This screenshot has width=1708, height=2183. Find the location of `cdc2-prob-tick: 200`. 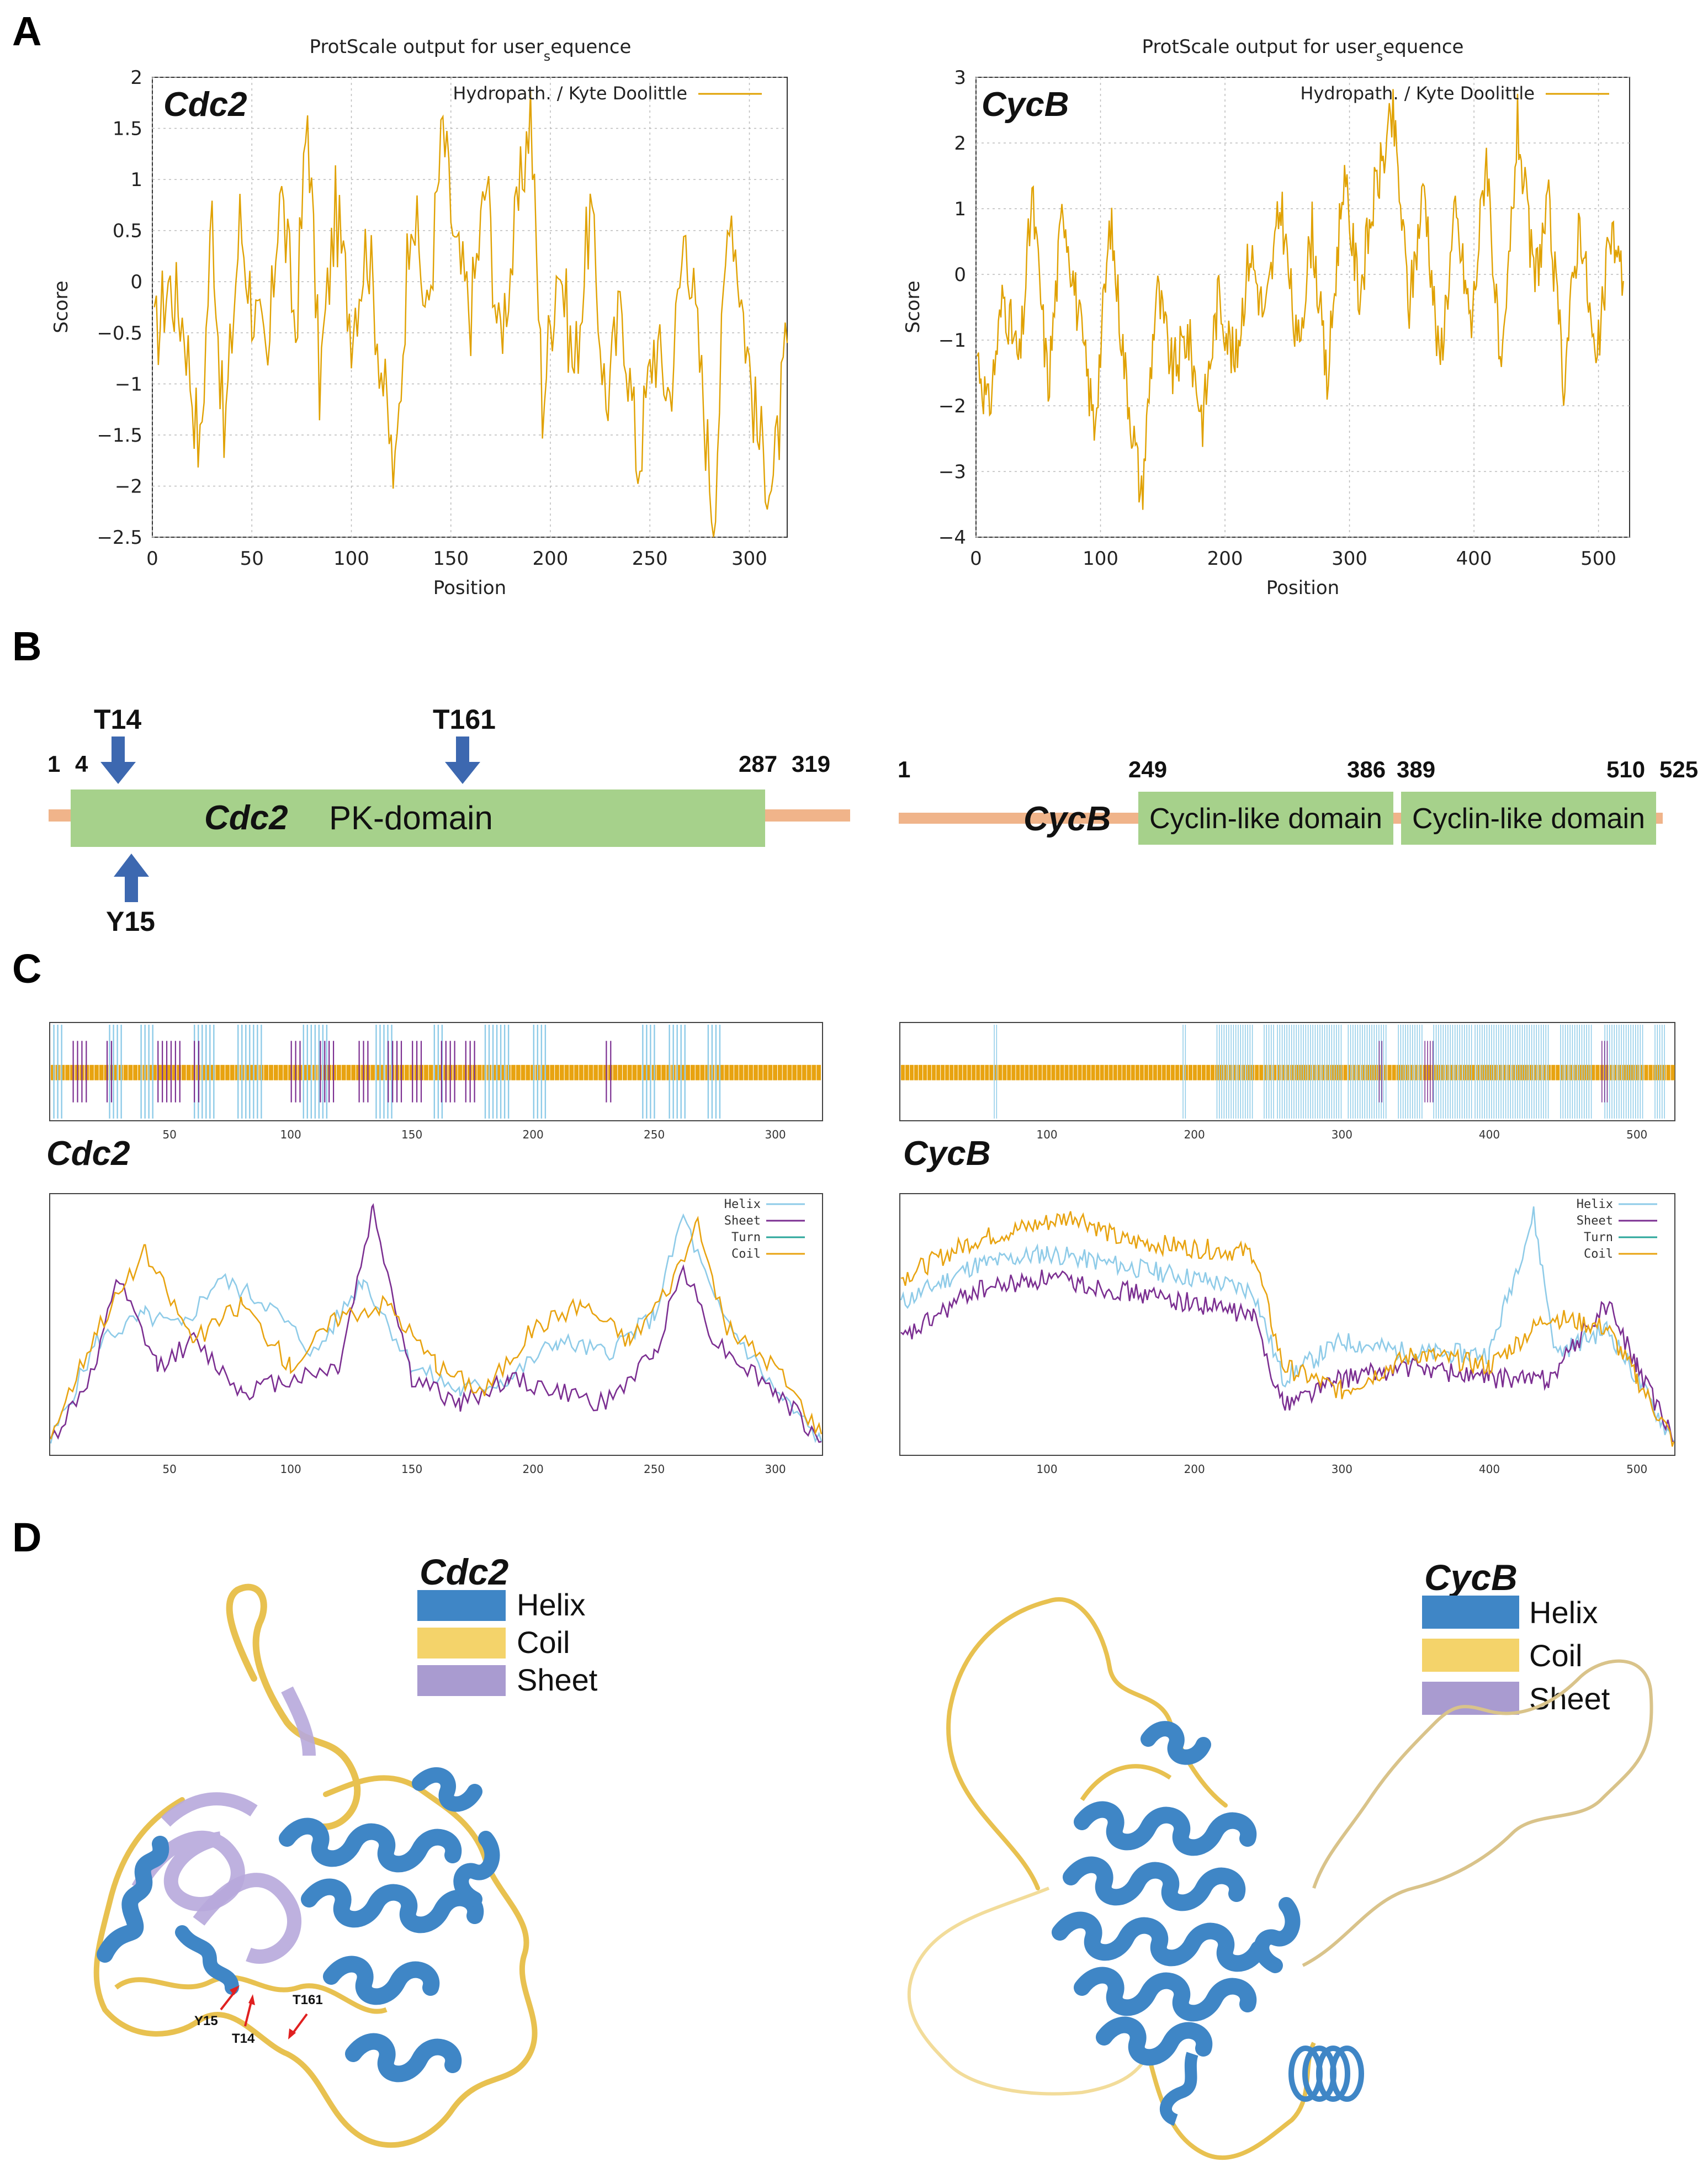

cdc2-prob-tick: 200 is located at coordinates (533, 1469).